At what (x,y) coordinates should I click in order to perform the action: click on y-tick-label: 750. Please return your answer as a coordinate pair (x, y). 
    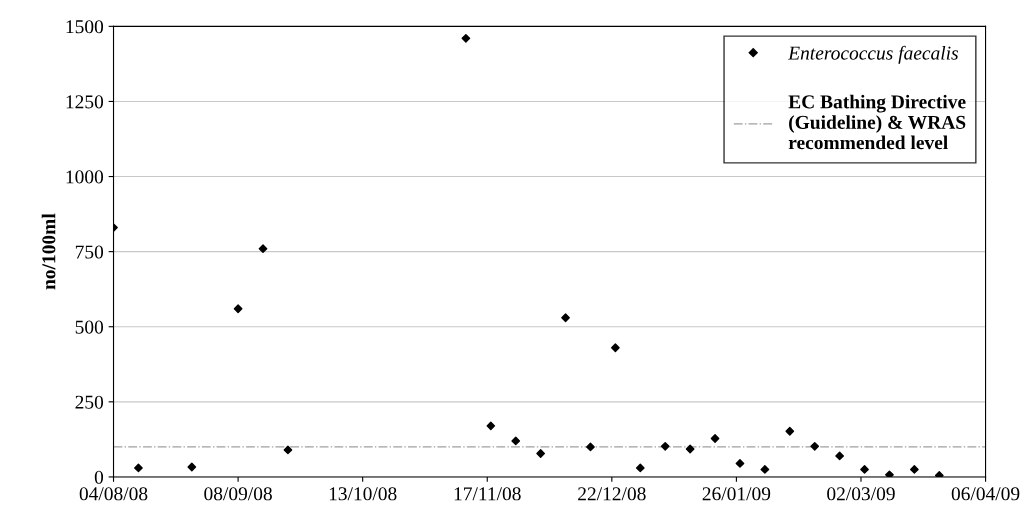
    Looking at the image, I should click on (89, 252).